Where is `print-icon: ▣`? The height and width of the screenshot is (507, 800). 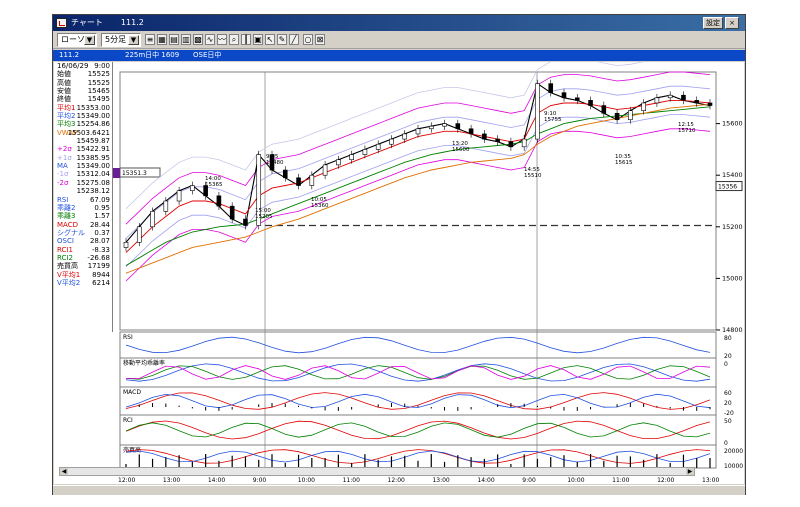 print-icon: ▣ is located at coordinates (258, 39).